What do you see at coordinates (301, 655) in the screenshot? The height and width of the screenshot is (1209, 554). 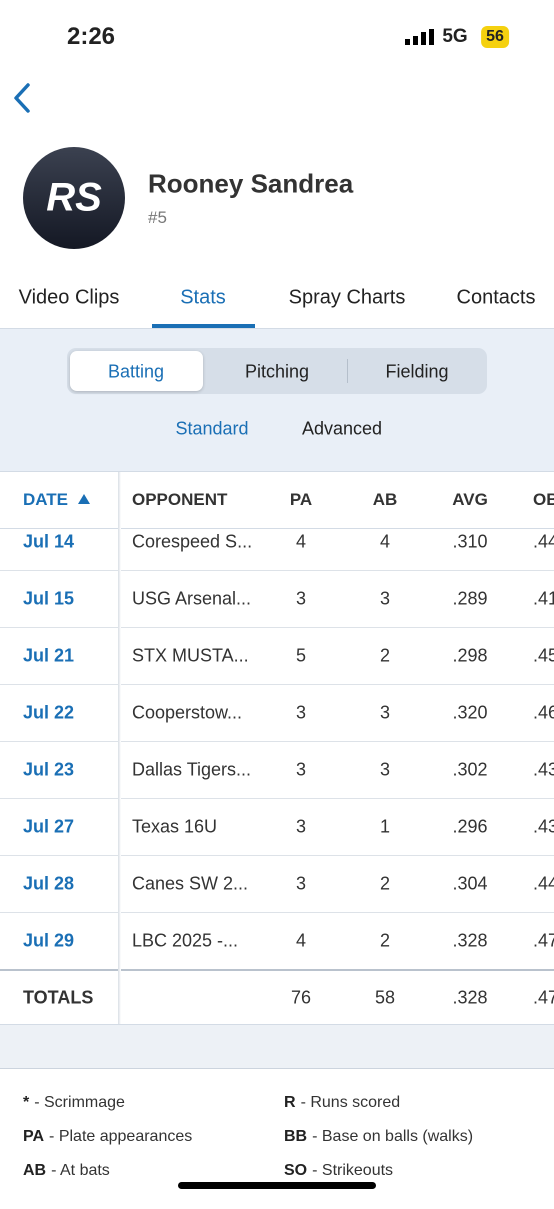 I see `table-cell: 5` at bounding box center [301, 655].